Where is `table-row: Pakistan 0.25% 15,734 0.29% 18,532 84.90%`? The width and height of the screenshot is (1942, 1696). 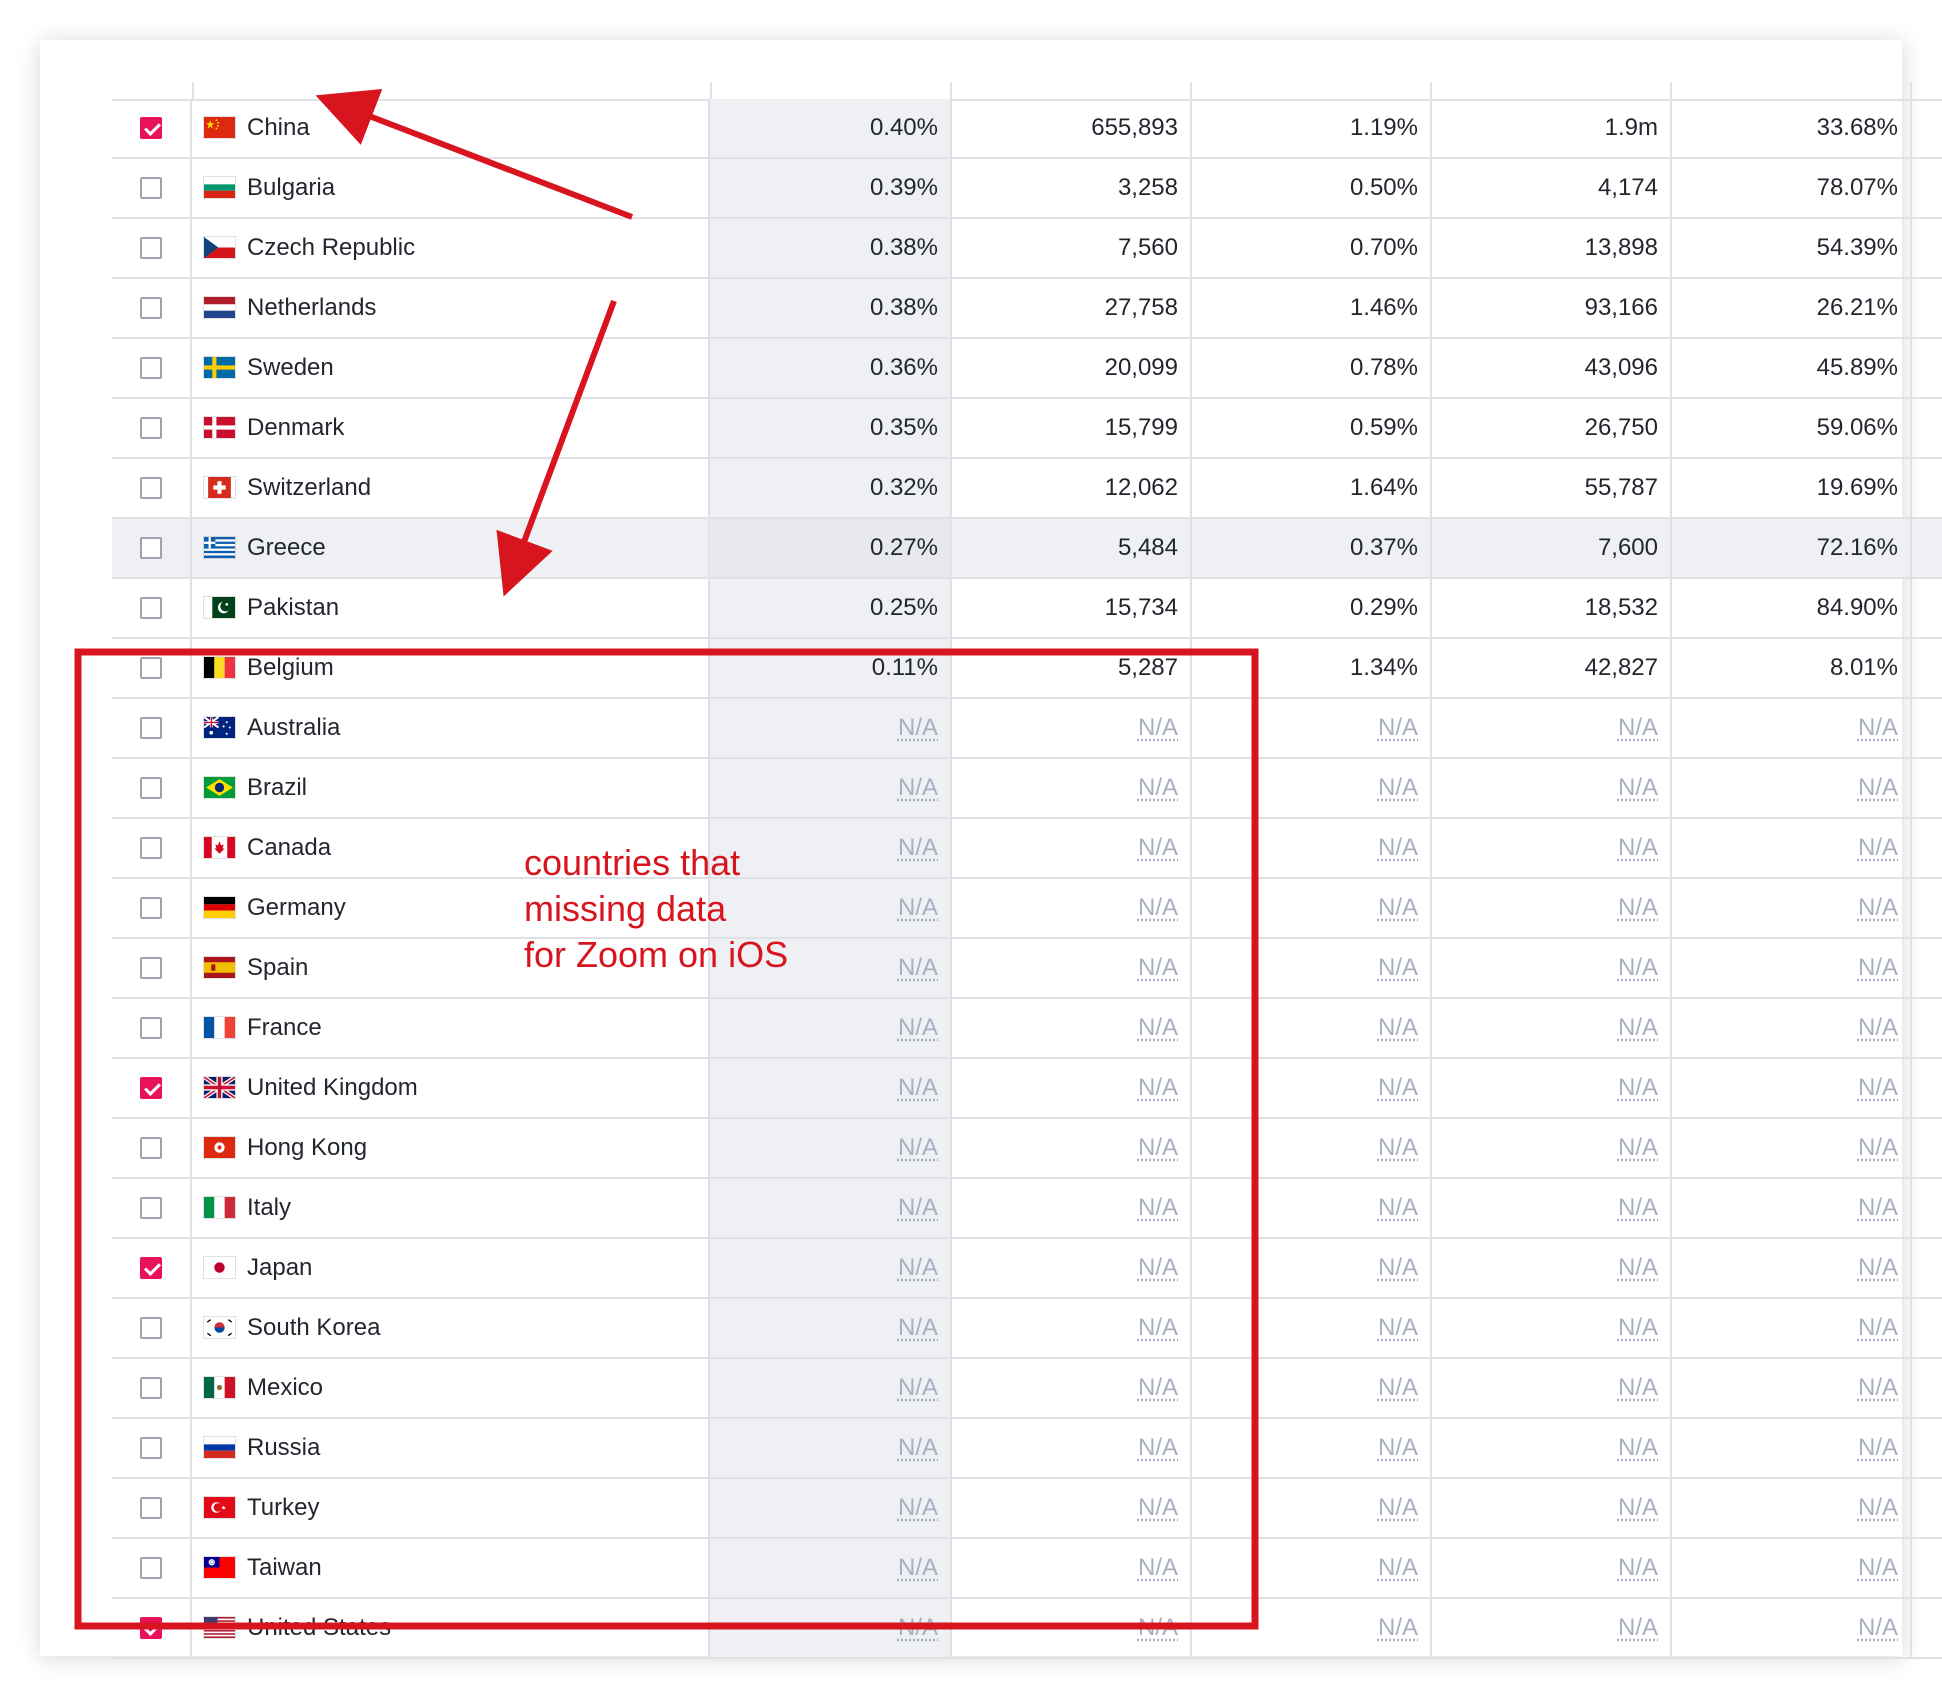 table-row: Pakistan 0.25% 15,734 0.29% 18,532 84.90% is located at coordinates (1027, 609).